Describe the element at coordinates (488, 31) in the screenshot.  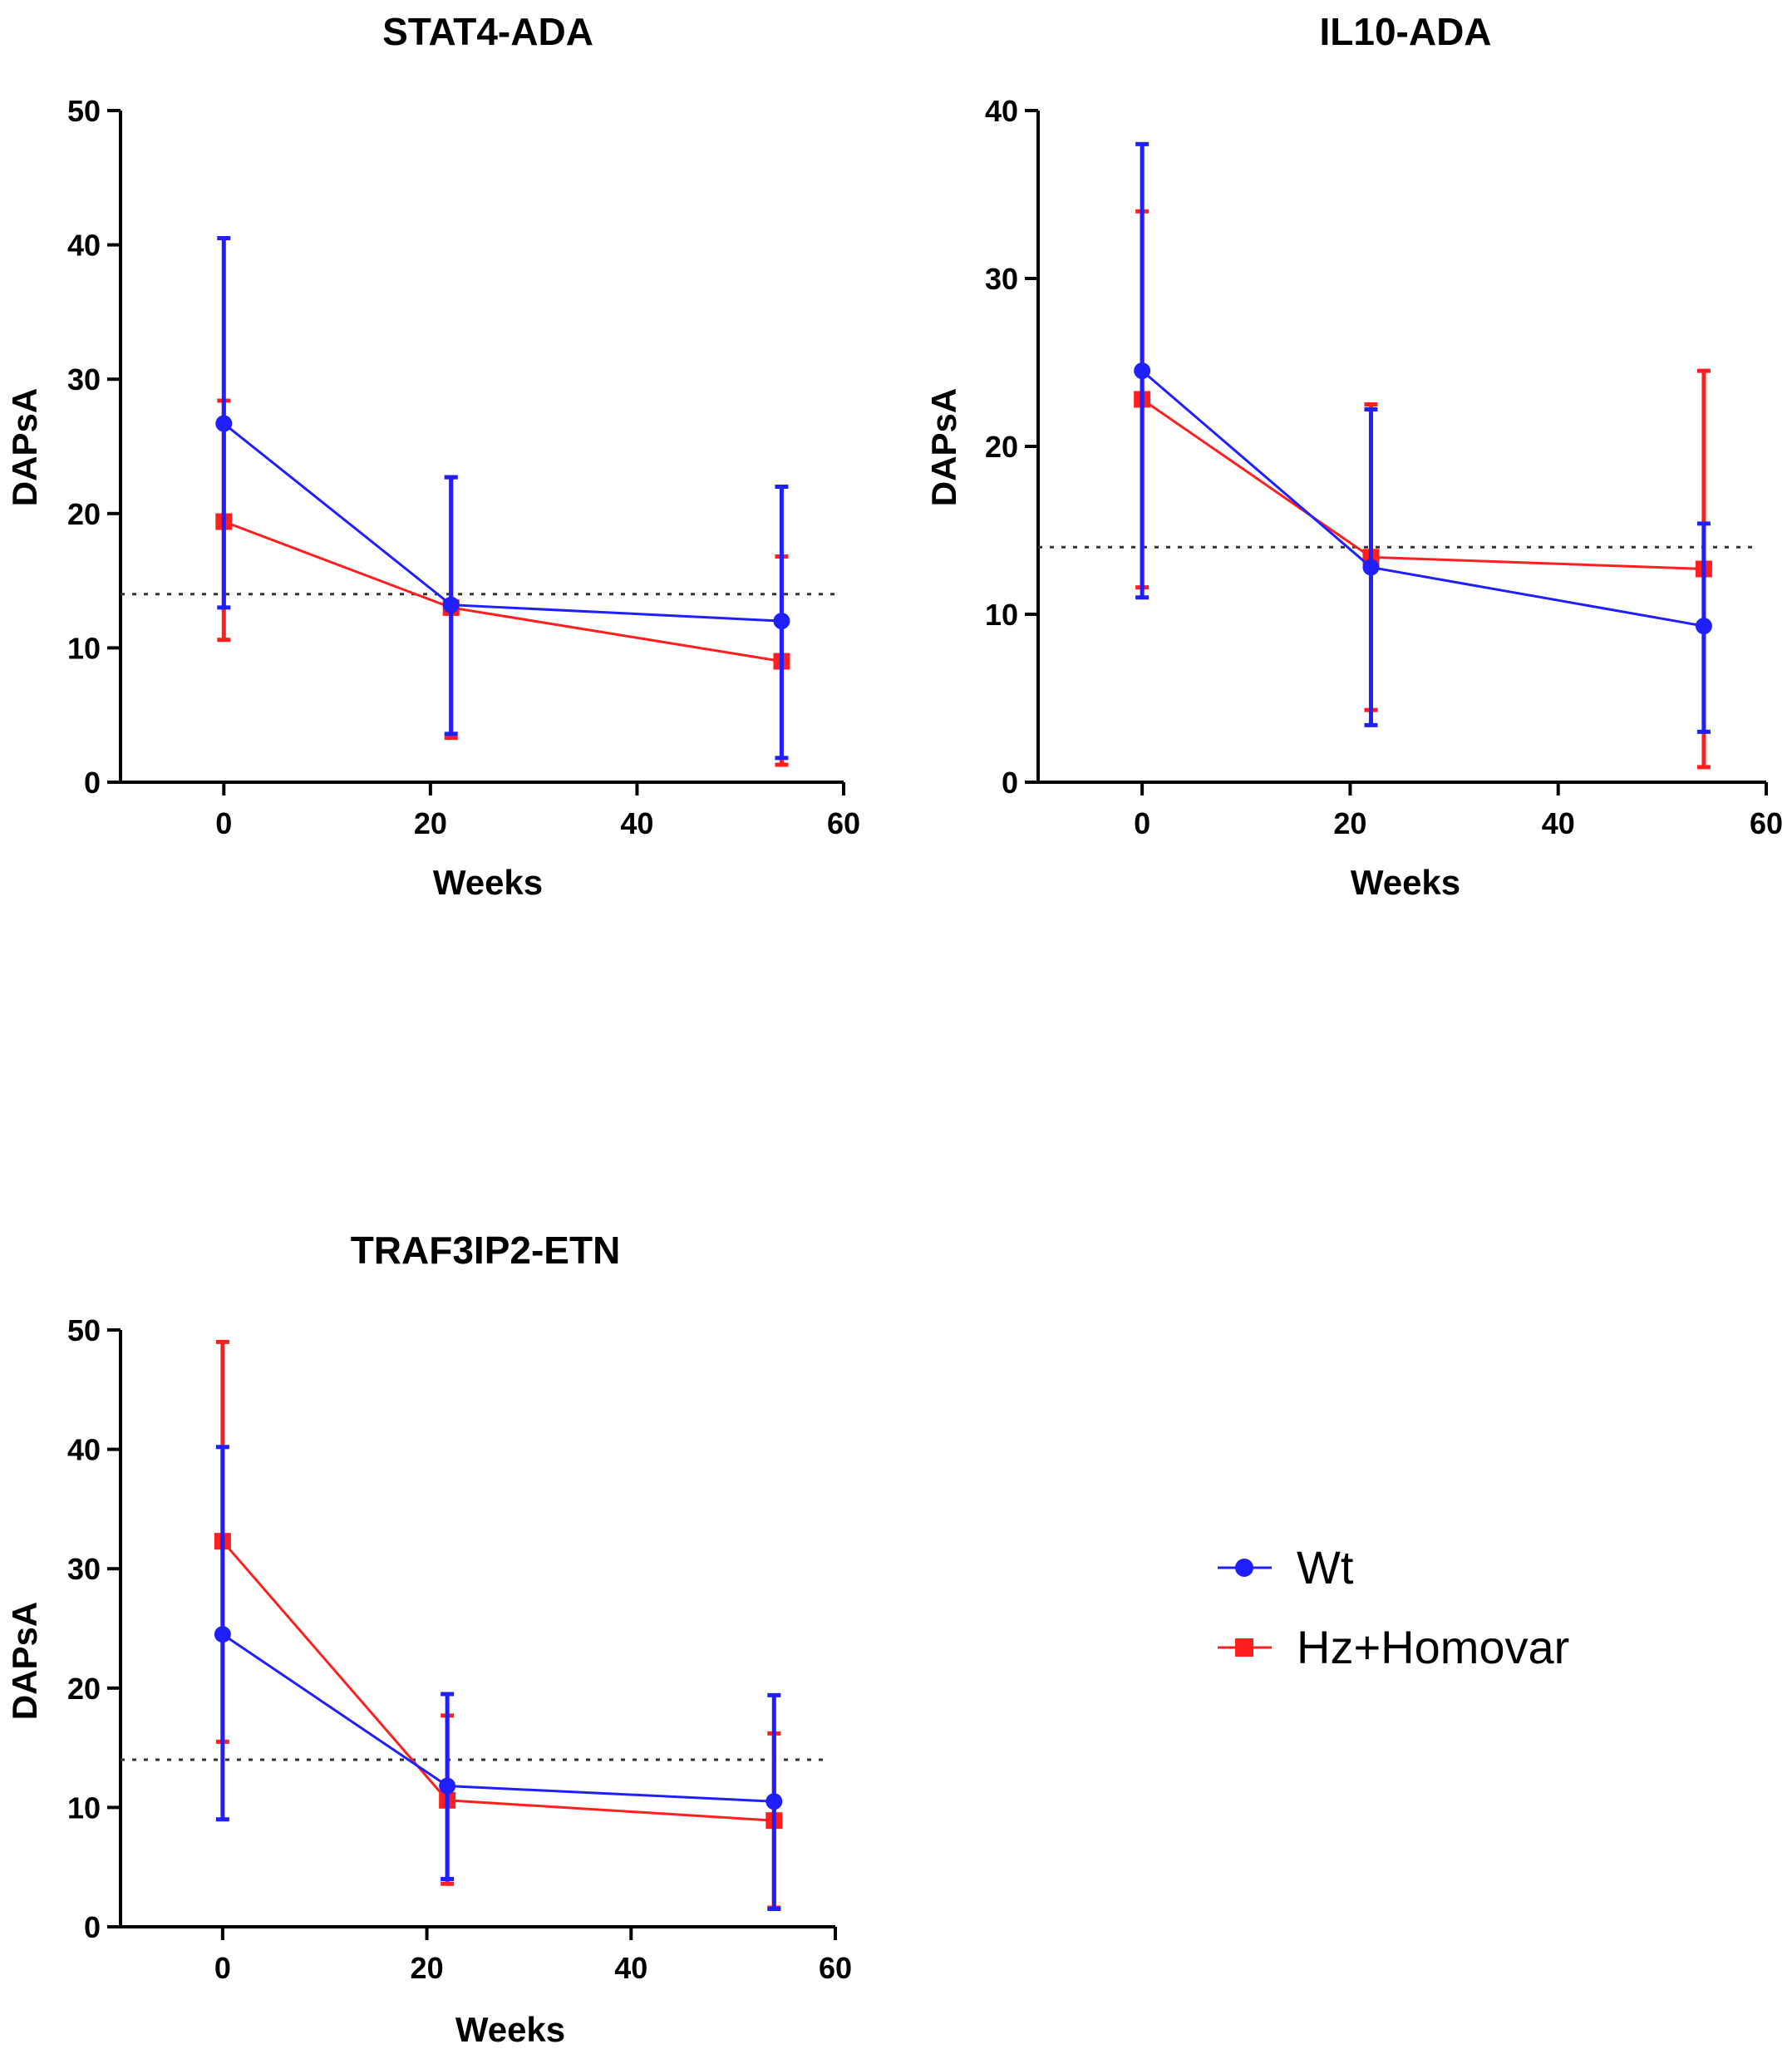
I see `chart-title: STAT4-ADA` at that location.